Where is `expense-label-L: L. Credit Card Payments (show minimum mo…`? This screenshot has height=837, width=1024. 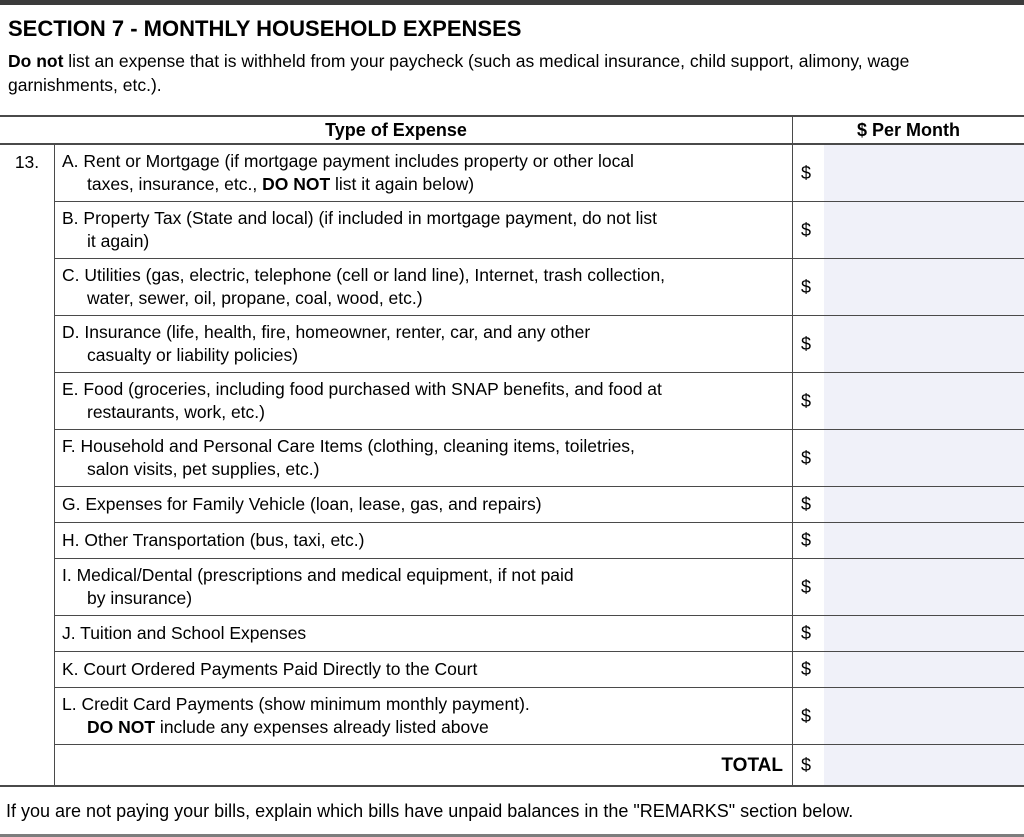
expense-label-L: L. Credit Card Payments (show minimum mo… is located at coordinates (423, 716).